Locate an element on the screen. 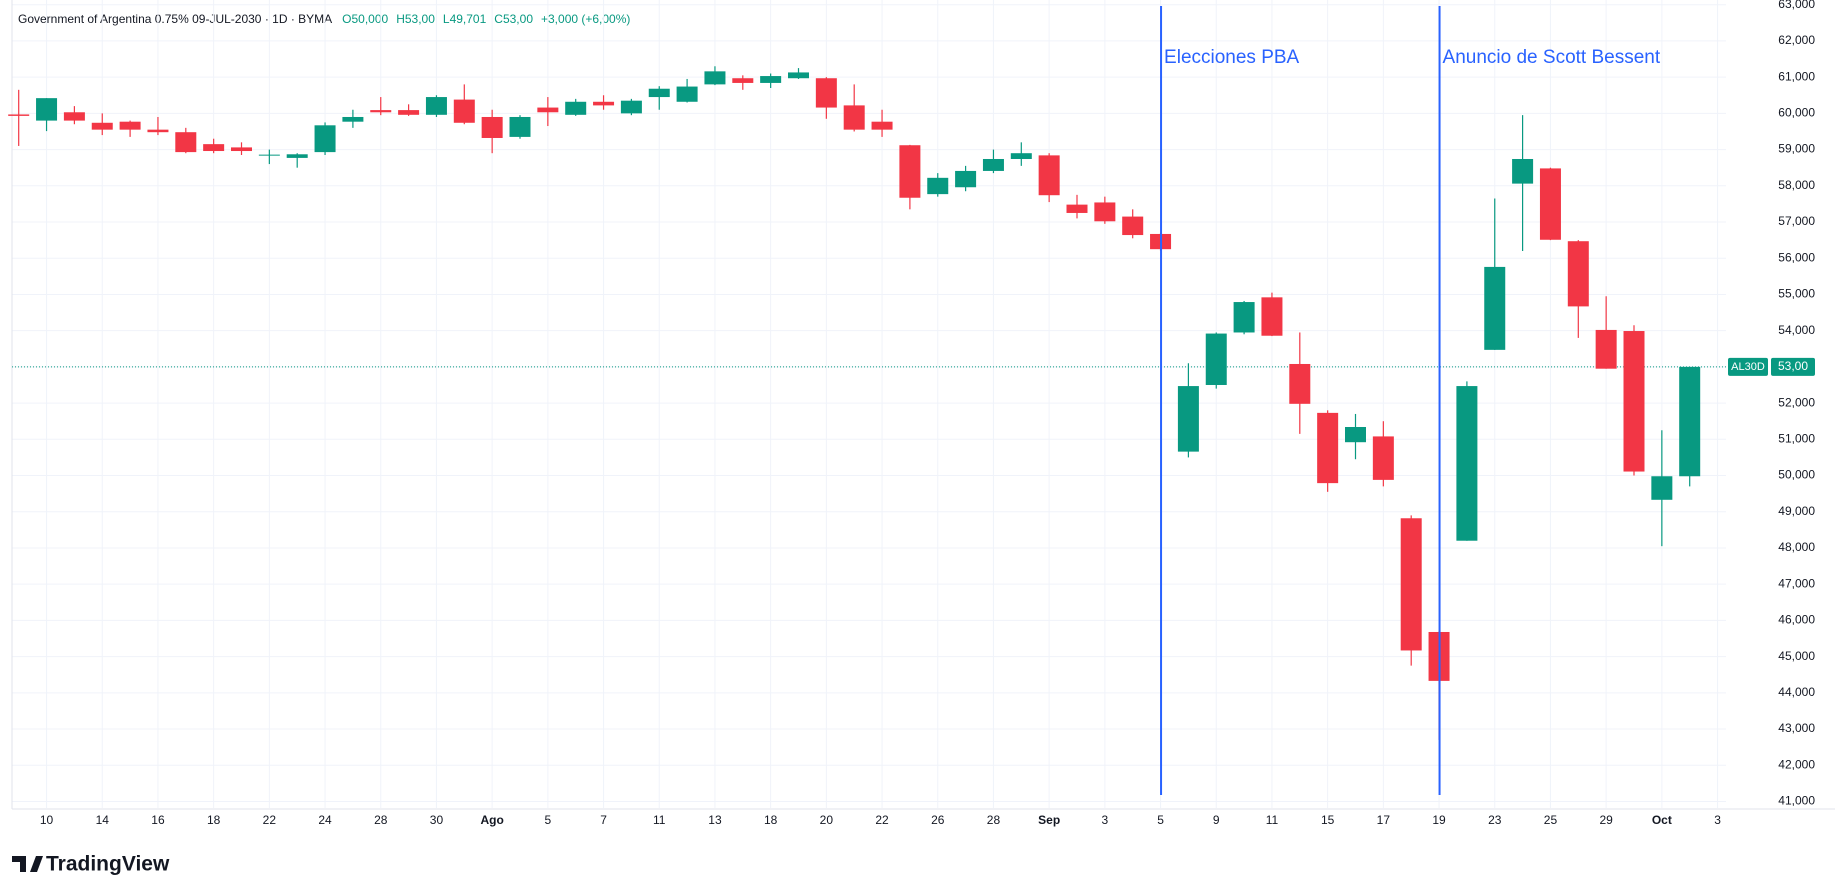  y-tick-label: 50,000 is located at coordinates (1796, 475).